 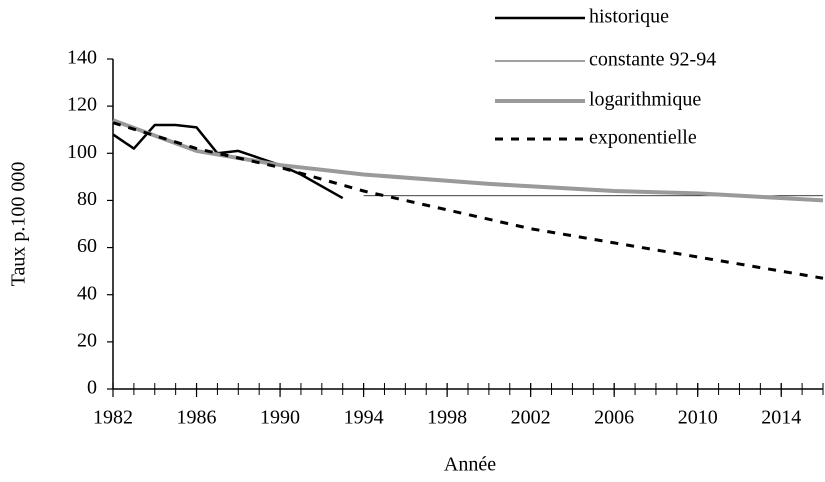 What do you see at coordinates (87, 199) in the screenshot?
I see `y-tick-label: 80` at bounding box center [87, 199].